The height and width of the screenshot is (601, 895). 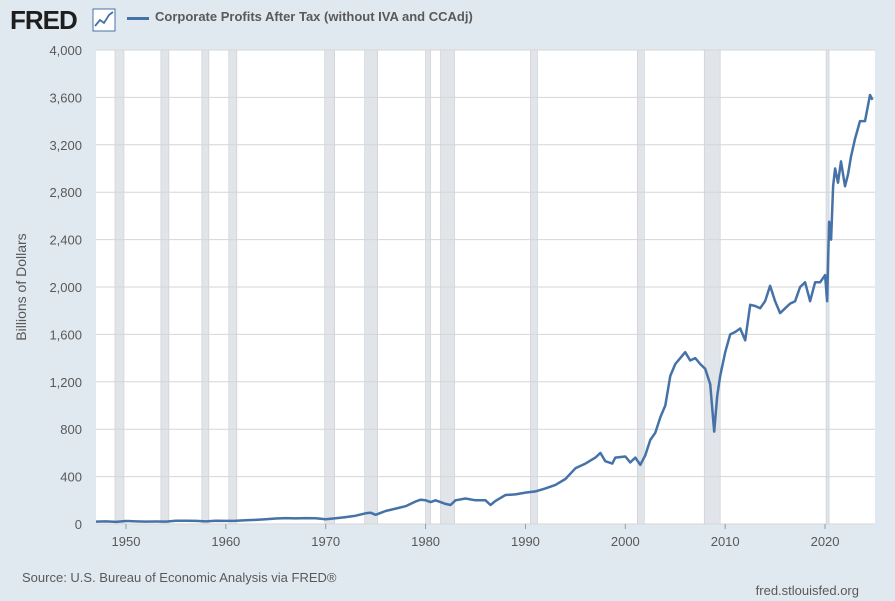 I want to click on y-tick-label: 400, so click(x=71, y=477).